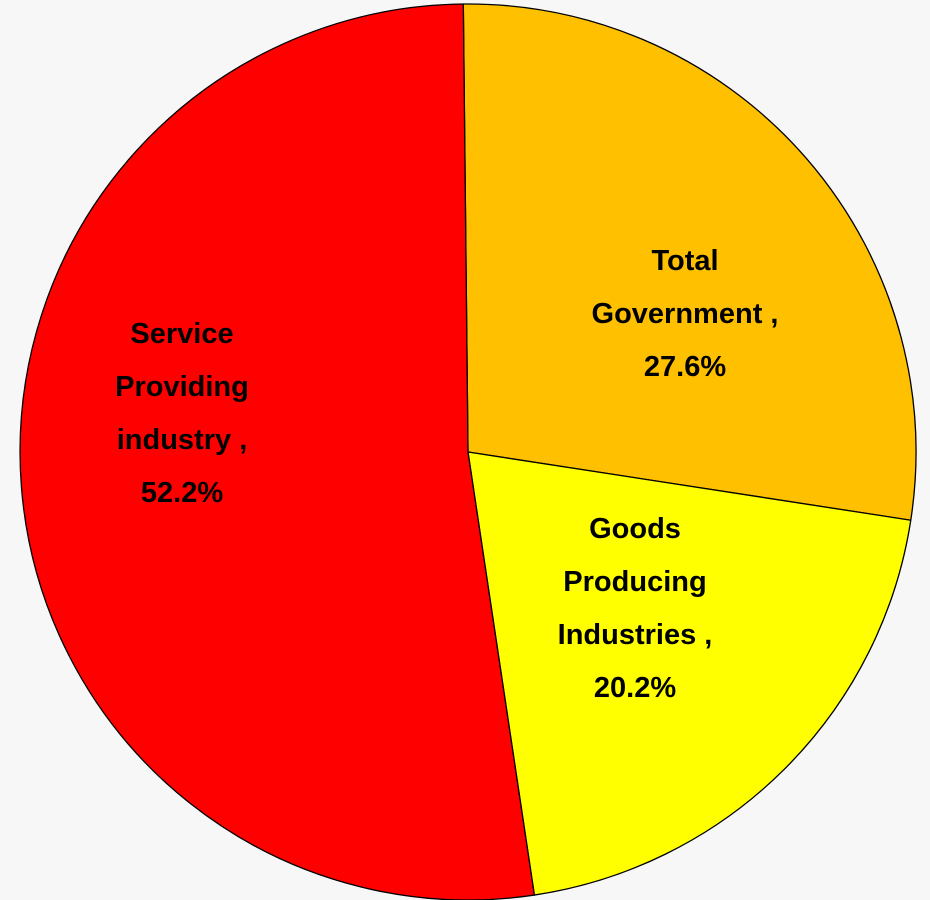 The width and height of the screenshot is (930, 900). I want to click on data-label-line: industry ,, so click(182, 440).